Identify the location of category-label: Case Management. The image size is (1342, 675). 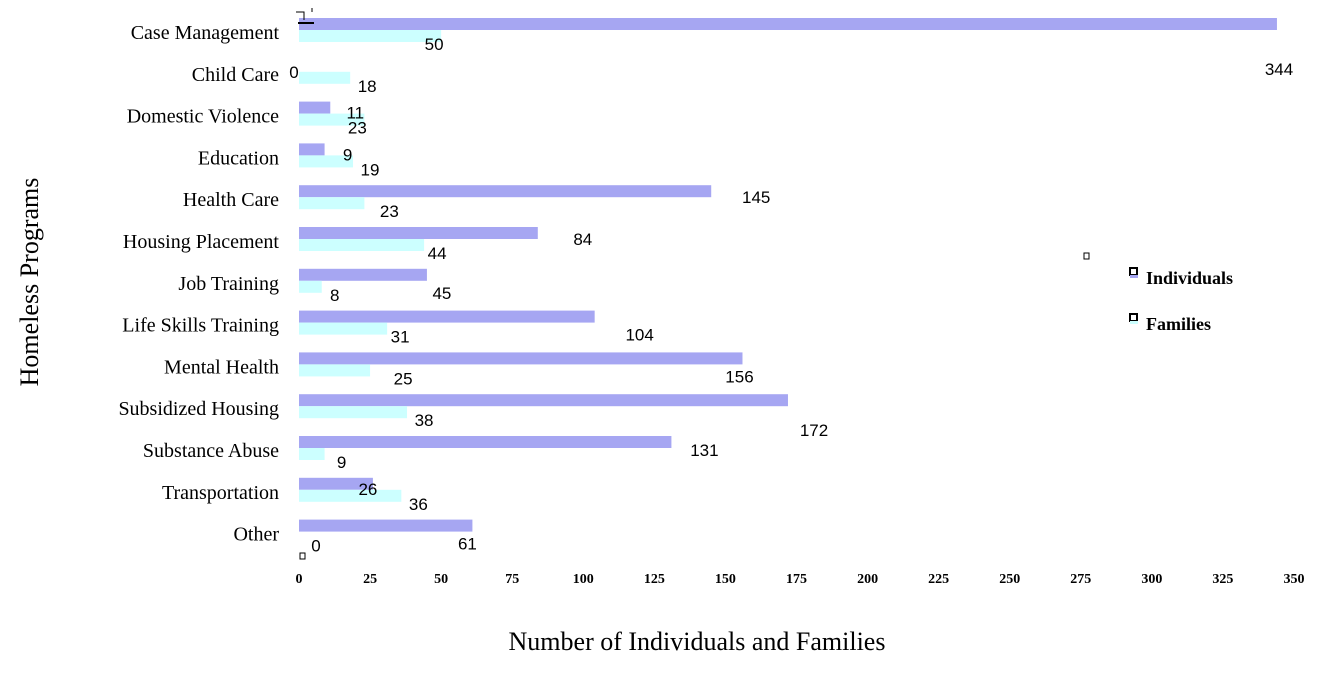
(205, 33).